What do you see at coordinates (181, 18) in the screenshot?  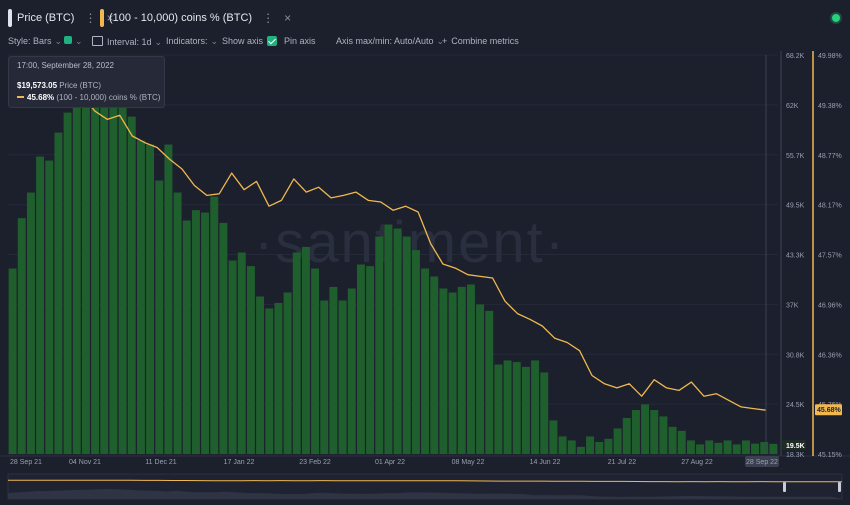 I see `metric-tab-label: (100 - 10,000) coins % (BTC)` at bounding box center [181, 18].